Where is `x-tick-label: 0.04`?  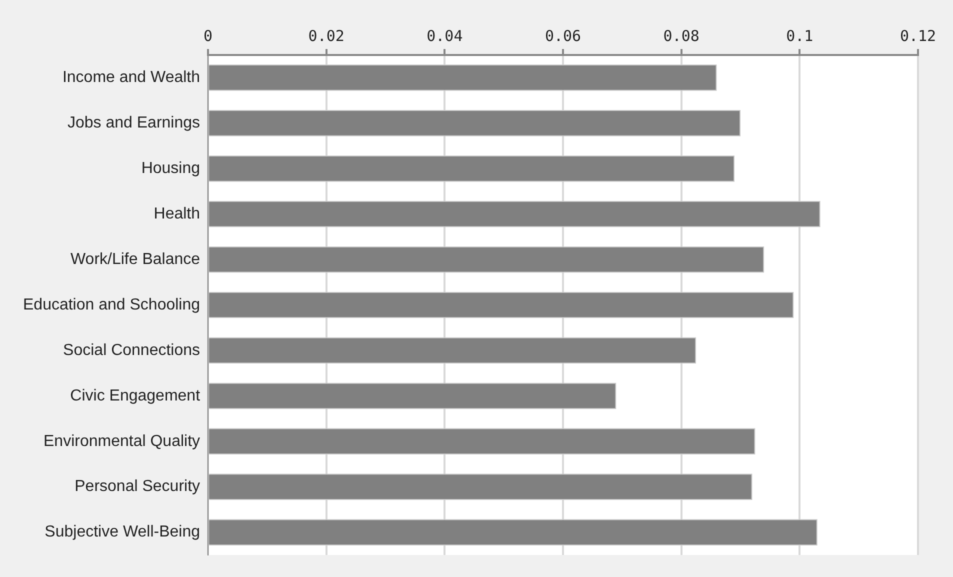
x-tick-label: 0.04 is located at coordinates (444, 35).